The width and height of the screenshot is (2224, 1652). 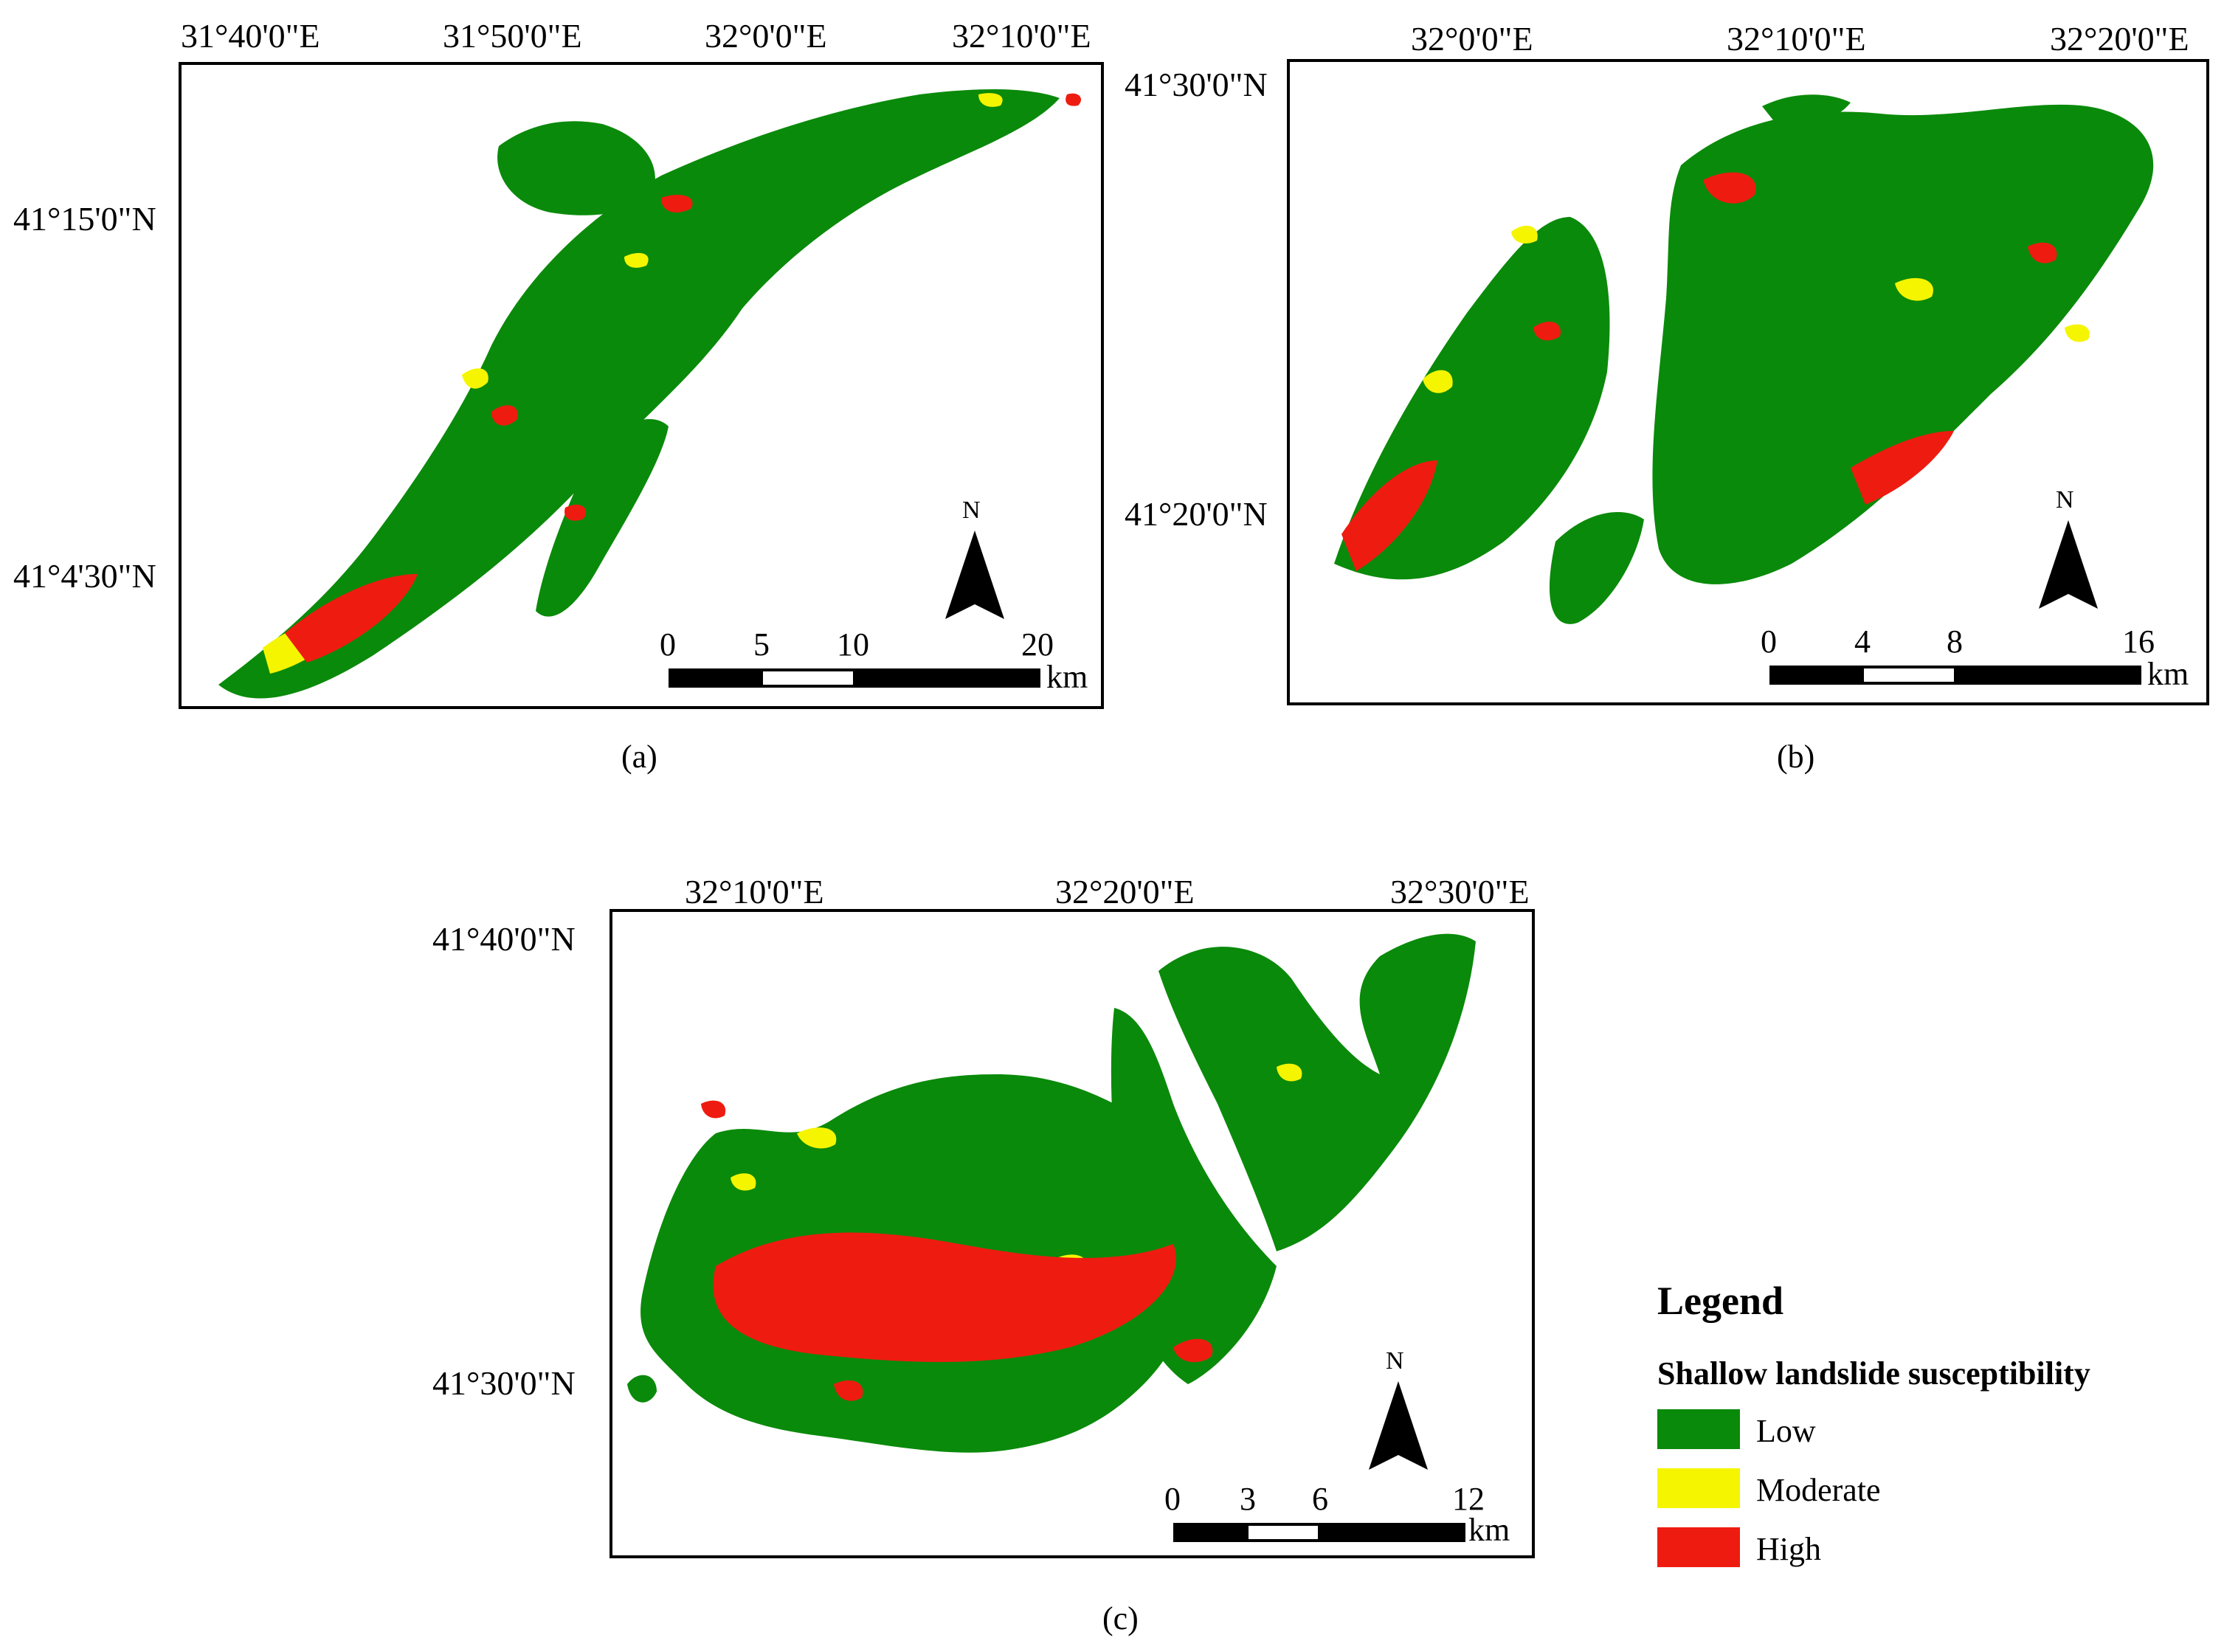 What do you see at coordinates (1698, 1547) in the screenshot?
I see `legend-swatch-high` at bounding box center [1698, 1547].